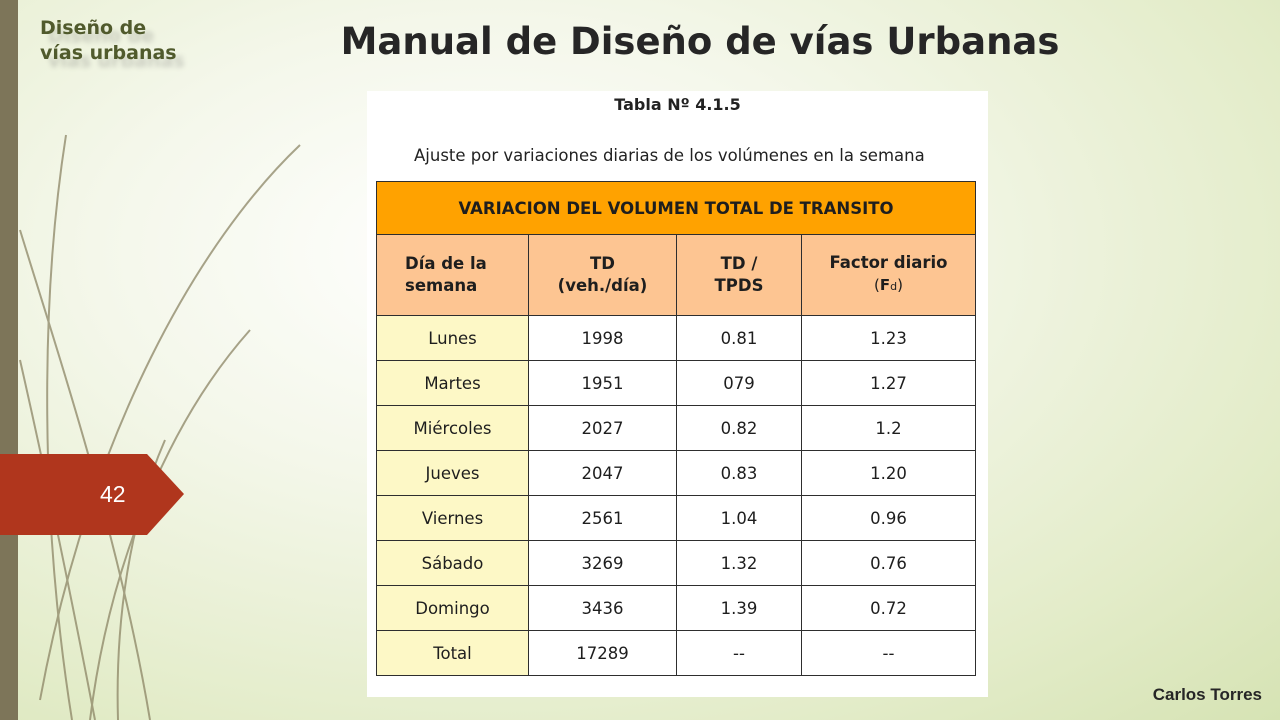 This screenshot has width=1280, height=720. Describe the element at coordinates (676, 208) in the screenshot. I see `table-banner: VARIACION DEL VOLUMEN TOTAL DE TRANSITO` at that location.